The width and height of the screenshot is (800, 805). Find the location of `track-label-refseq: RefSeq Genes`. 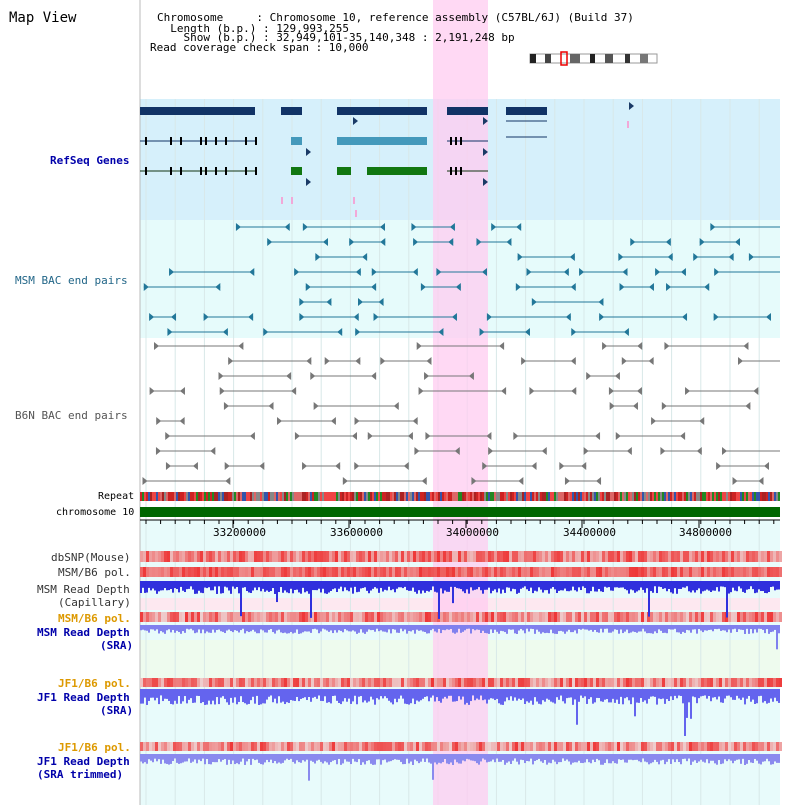

track-label-refseq: RefSeq Genes is located at coordinates (90, 160).